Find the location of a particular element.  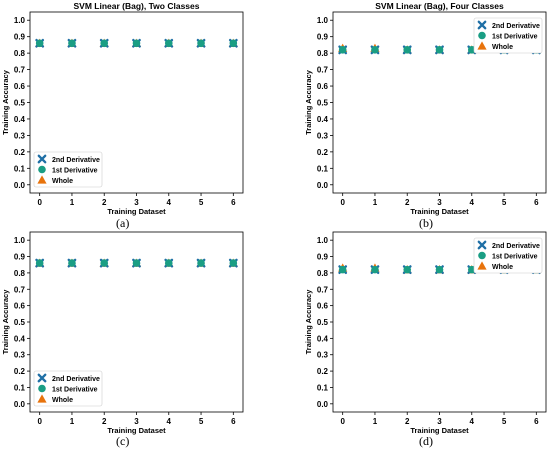

chart-title: SVM Linear (Bag), Two Classes is located at coordinates (137, 6).